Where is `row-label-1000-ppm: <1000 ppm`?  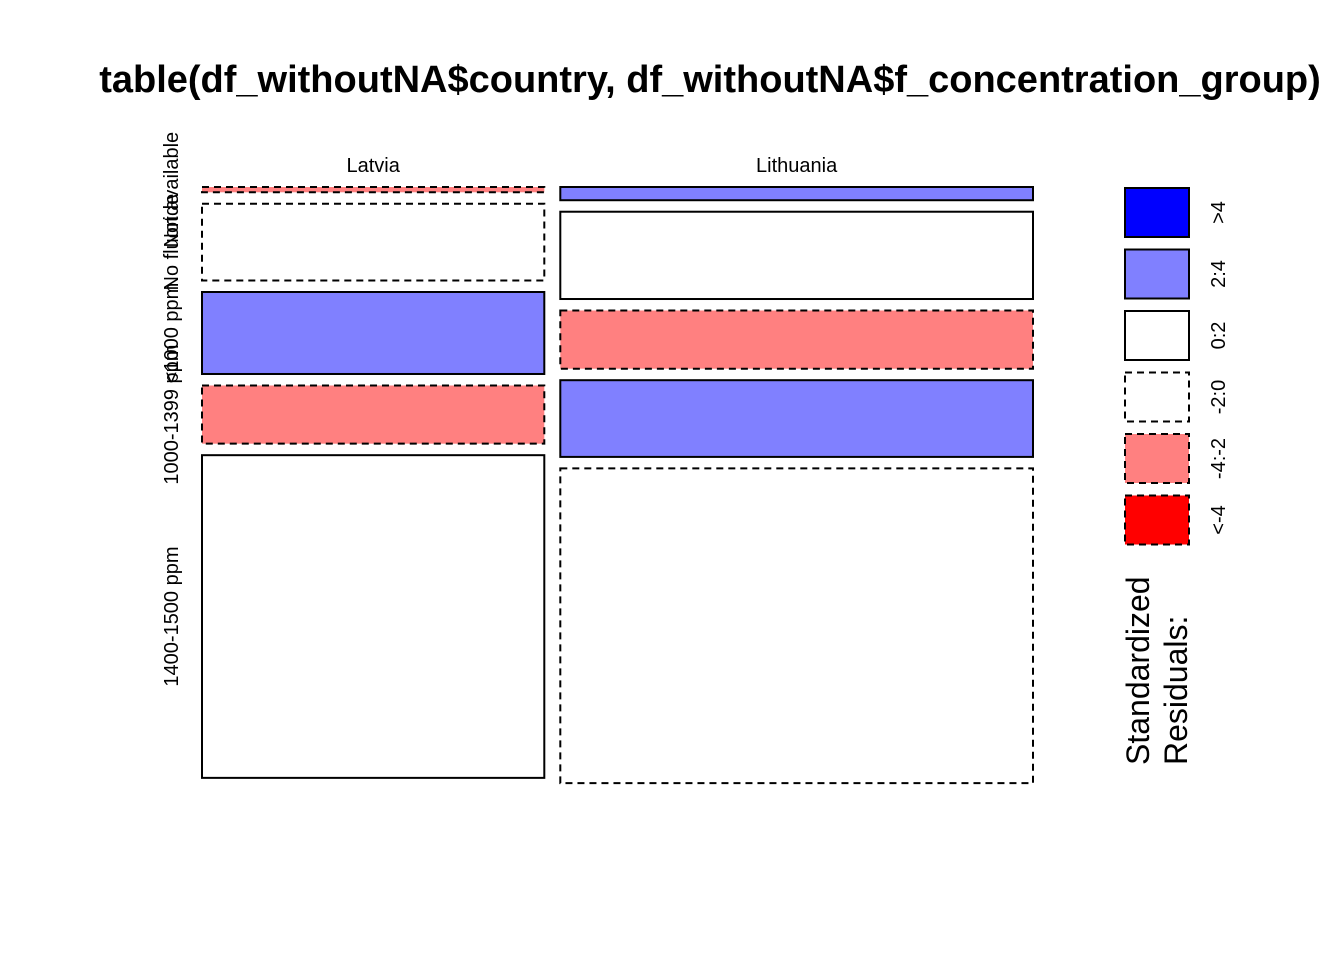 row-label-1000-ppm: <1000 ppm is located at coordinates (172, 333).